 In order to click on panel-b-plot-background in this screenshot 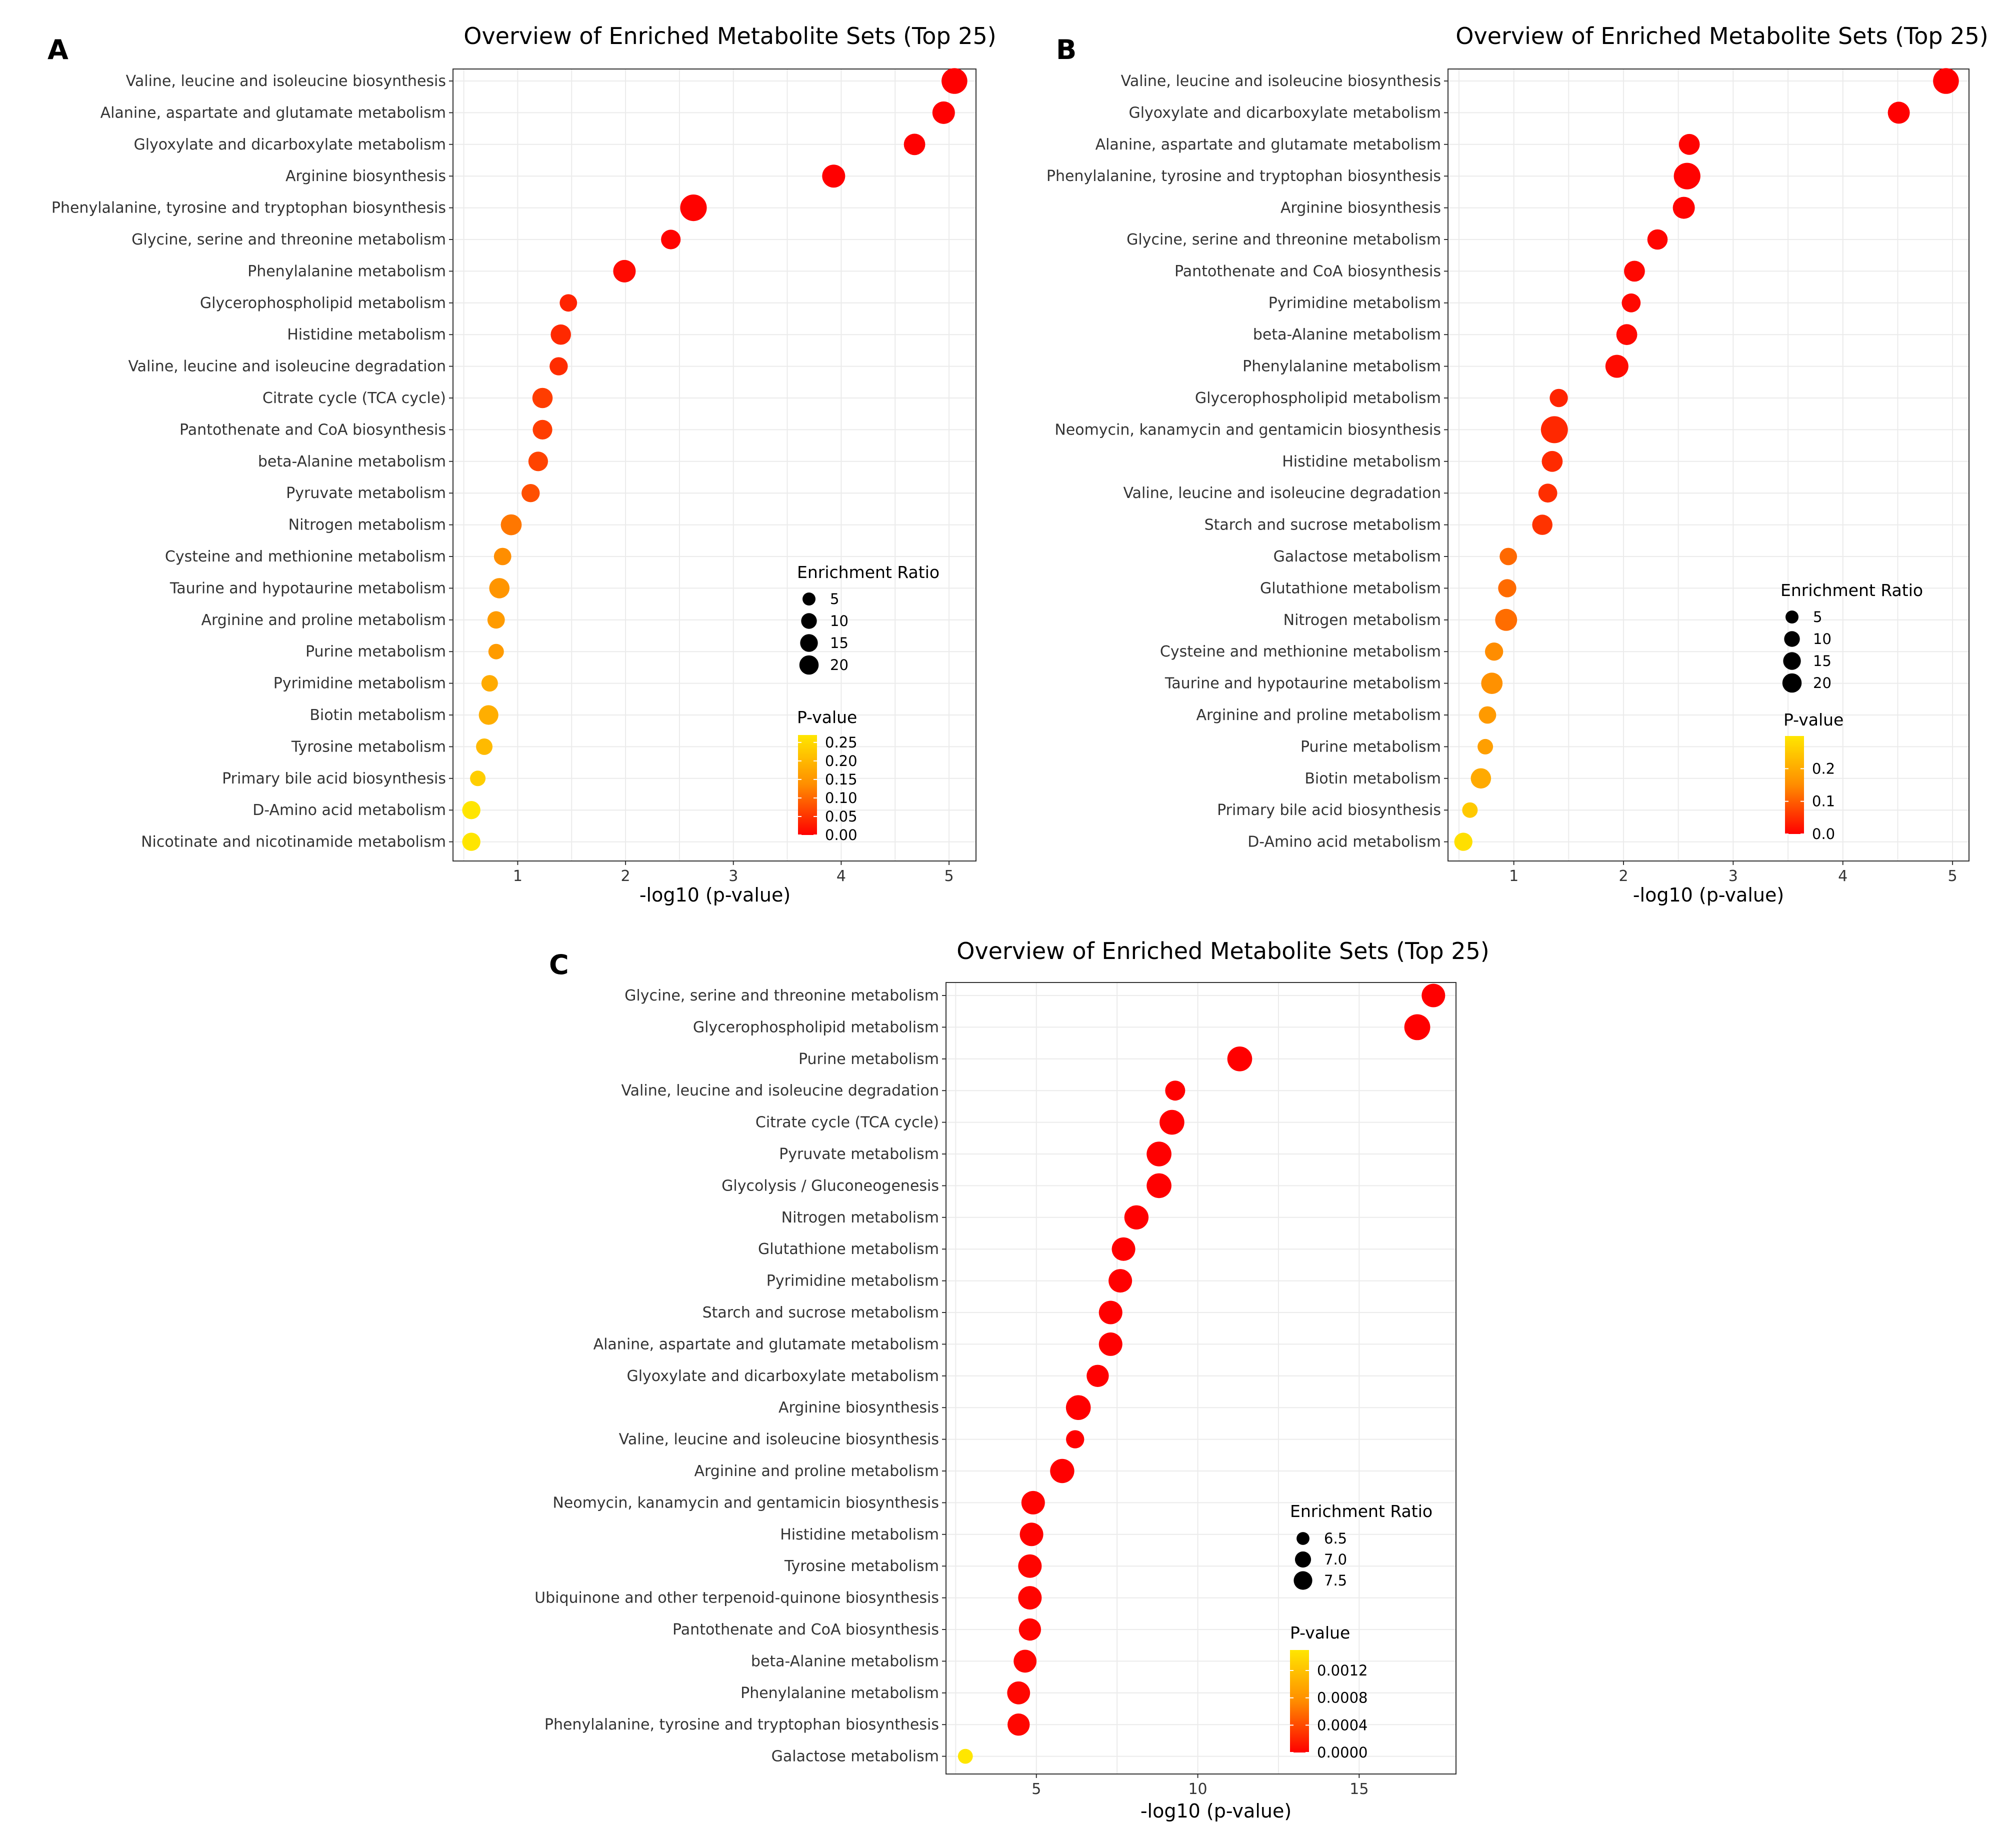, I will do `click(1708, 465)`.